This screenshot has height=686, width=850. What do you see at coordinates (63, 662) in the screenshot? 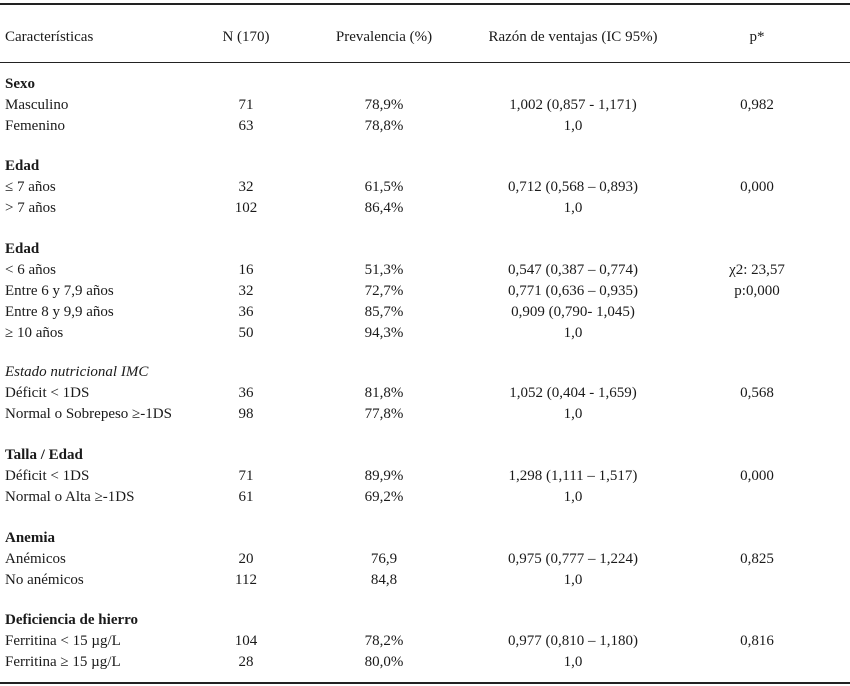
I see `row-label: Ferritina ≥ 15 µg/L` at bounding box center [63, 662].